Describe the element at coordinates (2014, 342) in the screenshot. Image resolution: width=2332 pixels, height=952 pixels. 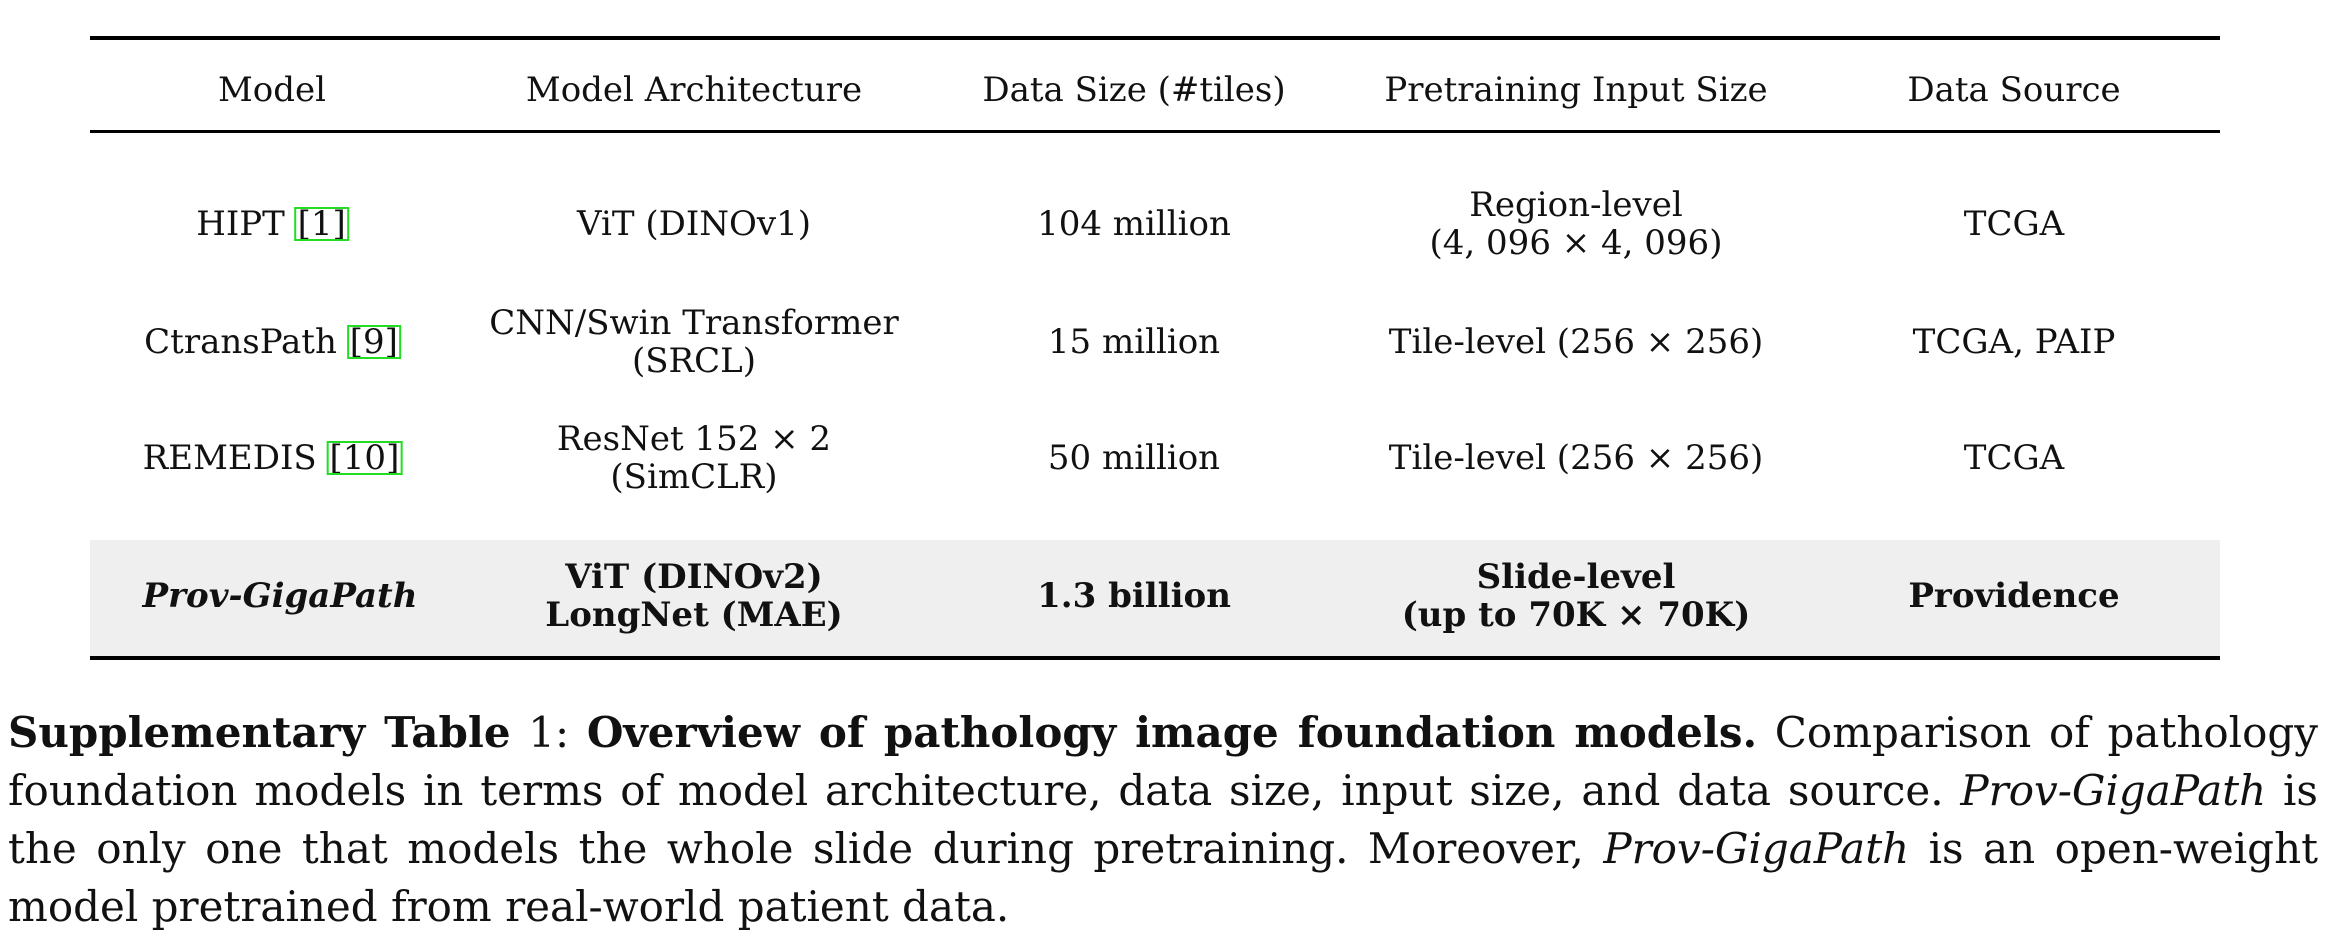
I see `table-row-ctranspath-source: TCGA, PAIP` at that location.